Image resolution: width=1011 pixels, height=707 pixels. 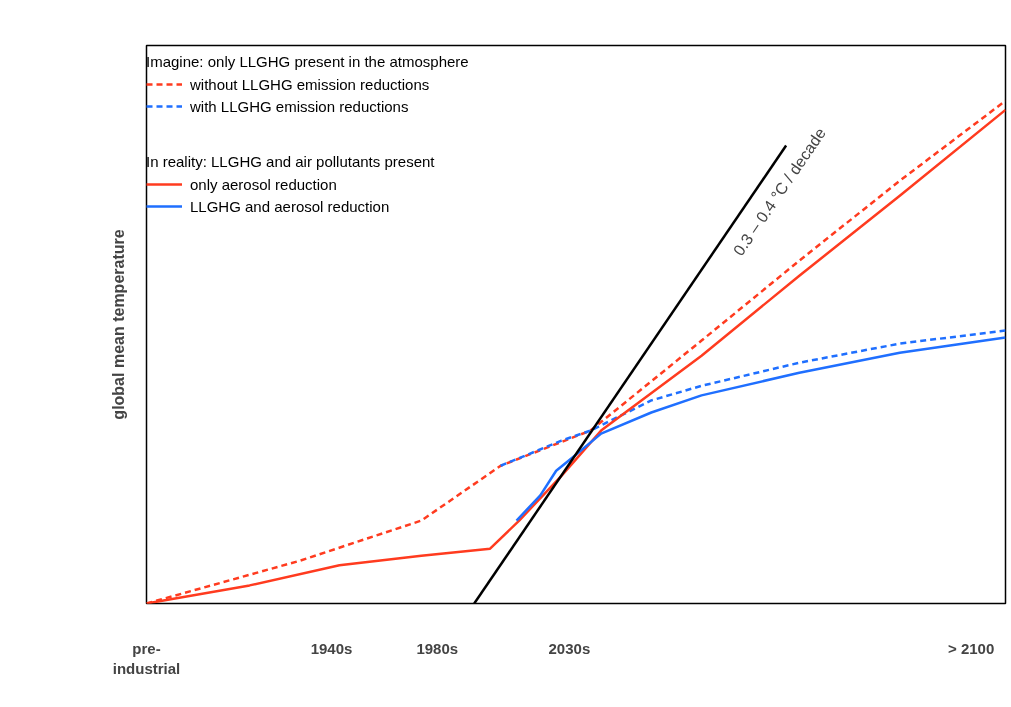 What do you see at coordinates (310, 84) in the screenshot?
I see `legend-label: without LLGHG emission reductions` at bounding box center [310, 84].